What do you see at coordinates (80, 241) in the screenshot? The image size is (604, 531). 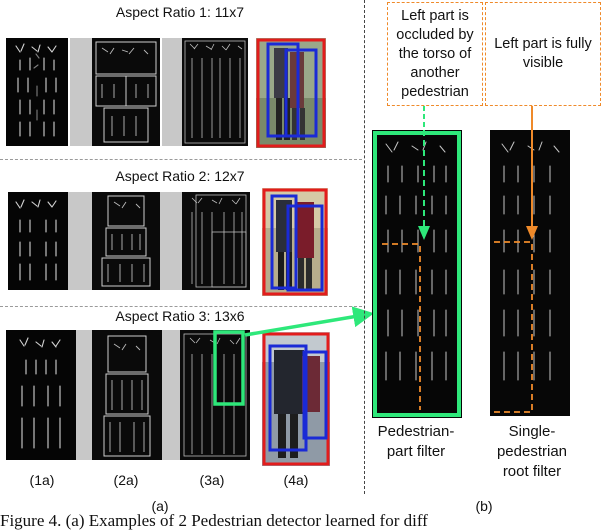 I see `row2-gap-gray-a` at bounding box center [80, 241].